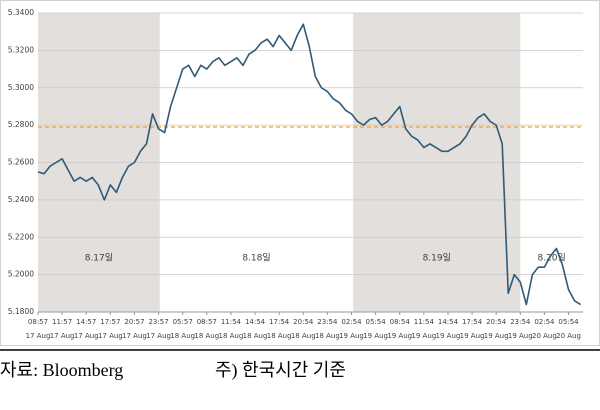  Describe the element at coordinates (280, 370) in the screenshot. I see `note: 주) 한국시간 기준` at that location.